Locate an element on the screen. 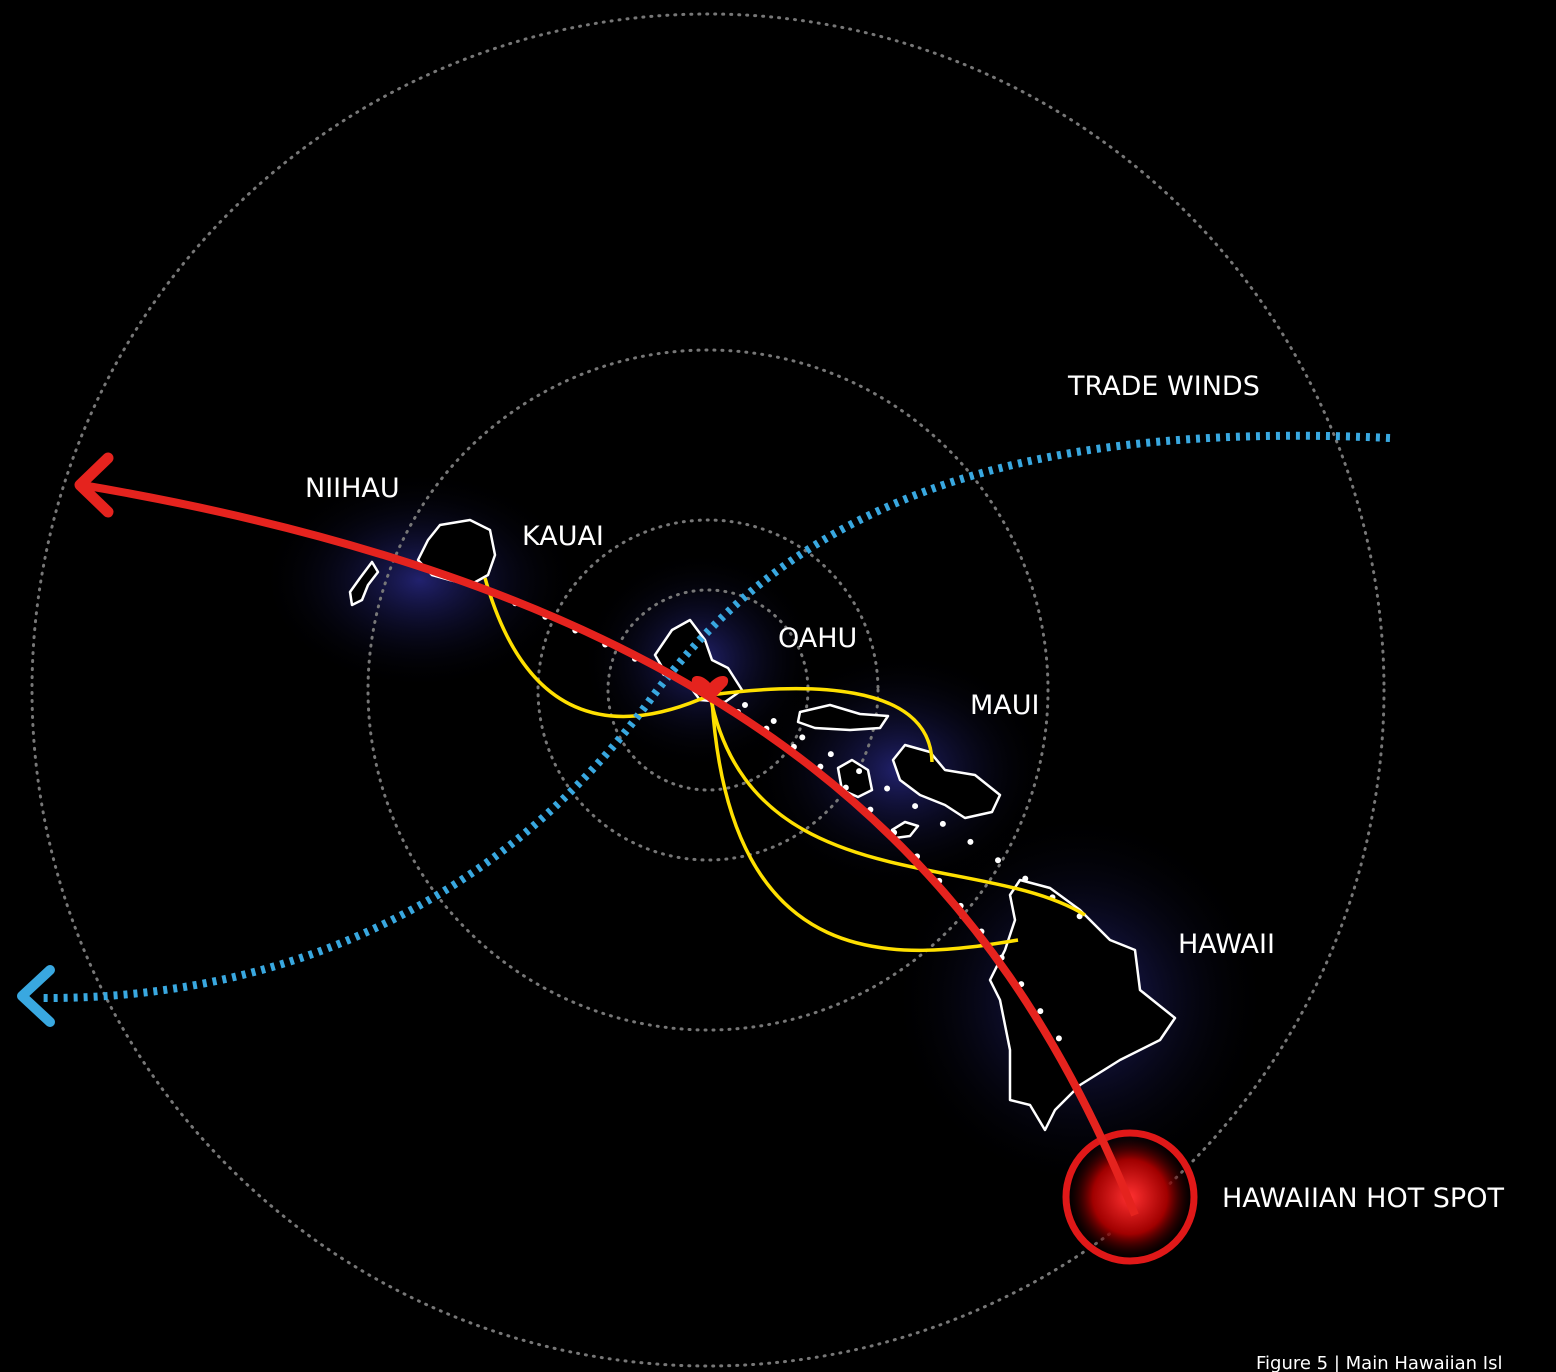 Image resolution: width=1556 pixels, height=1372 pixels. caption: Figure 5 | Main Hawaiian Isl is located at coordinates (1379, 1362).